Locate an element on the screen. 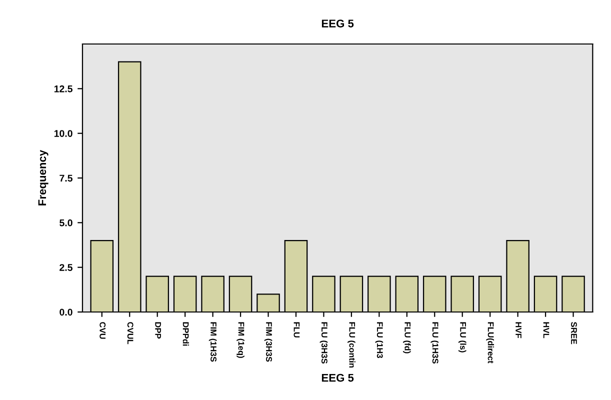 Image resolution: width=611 pixels, height=400 pixels. chart-title: EEG 5 is located at coordinates (338, 24).